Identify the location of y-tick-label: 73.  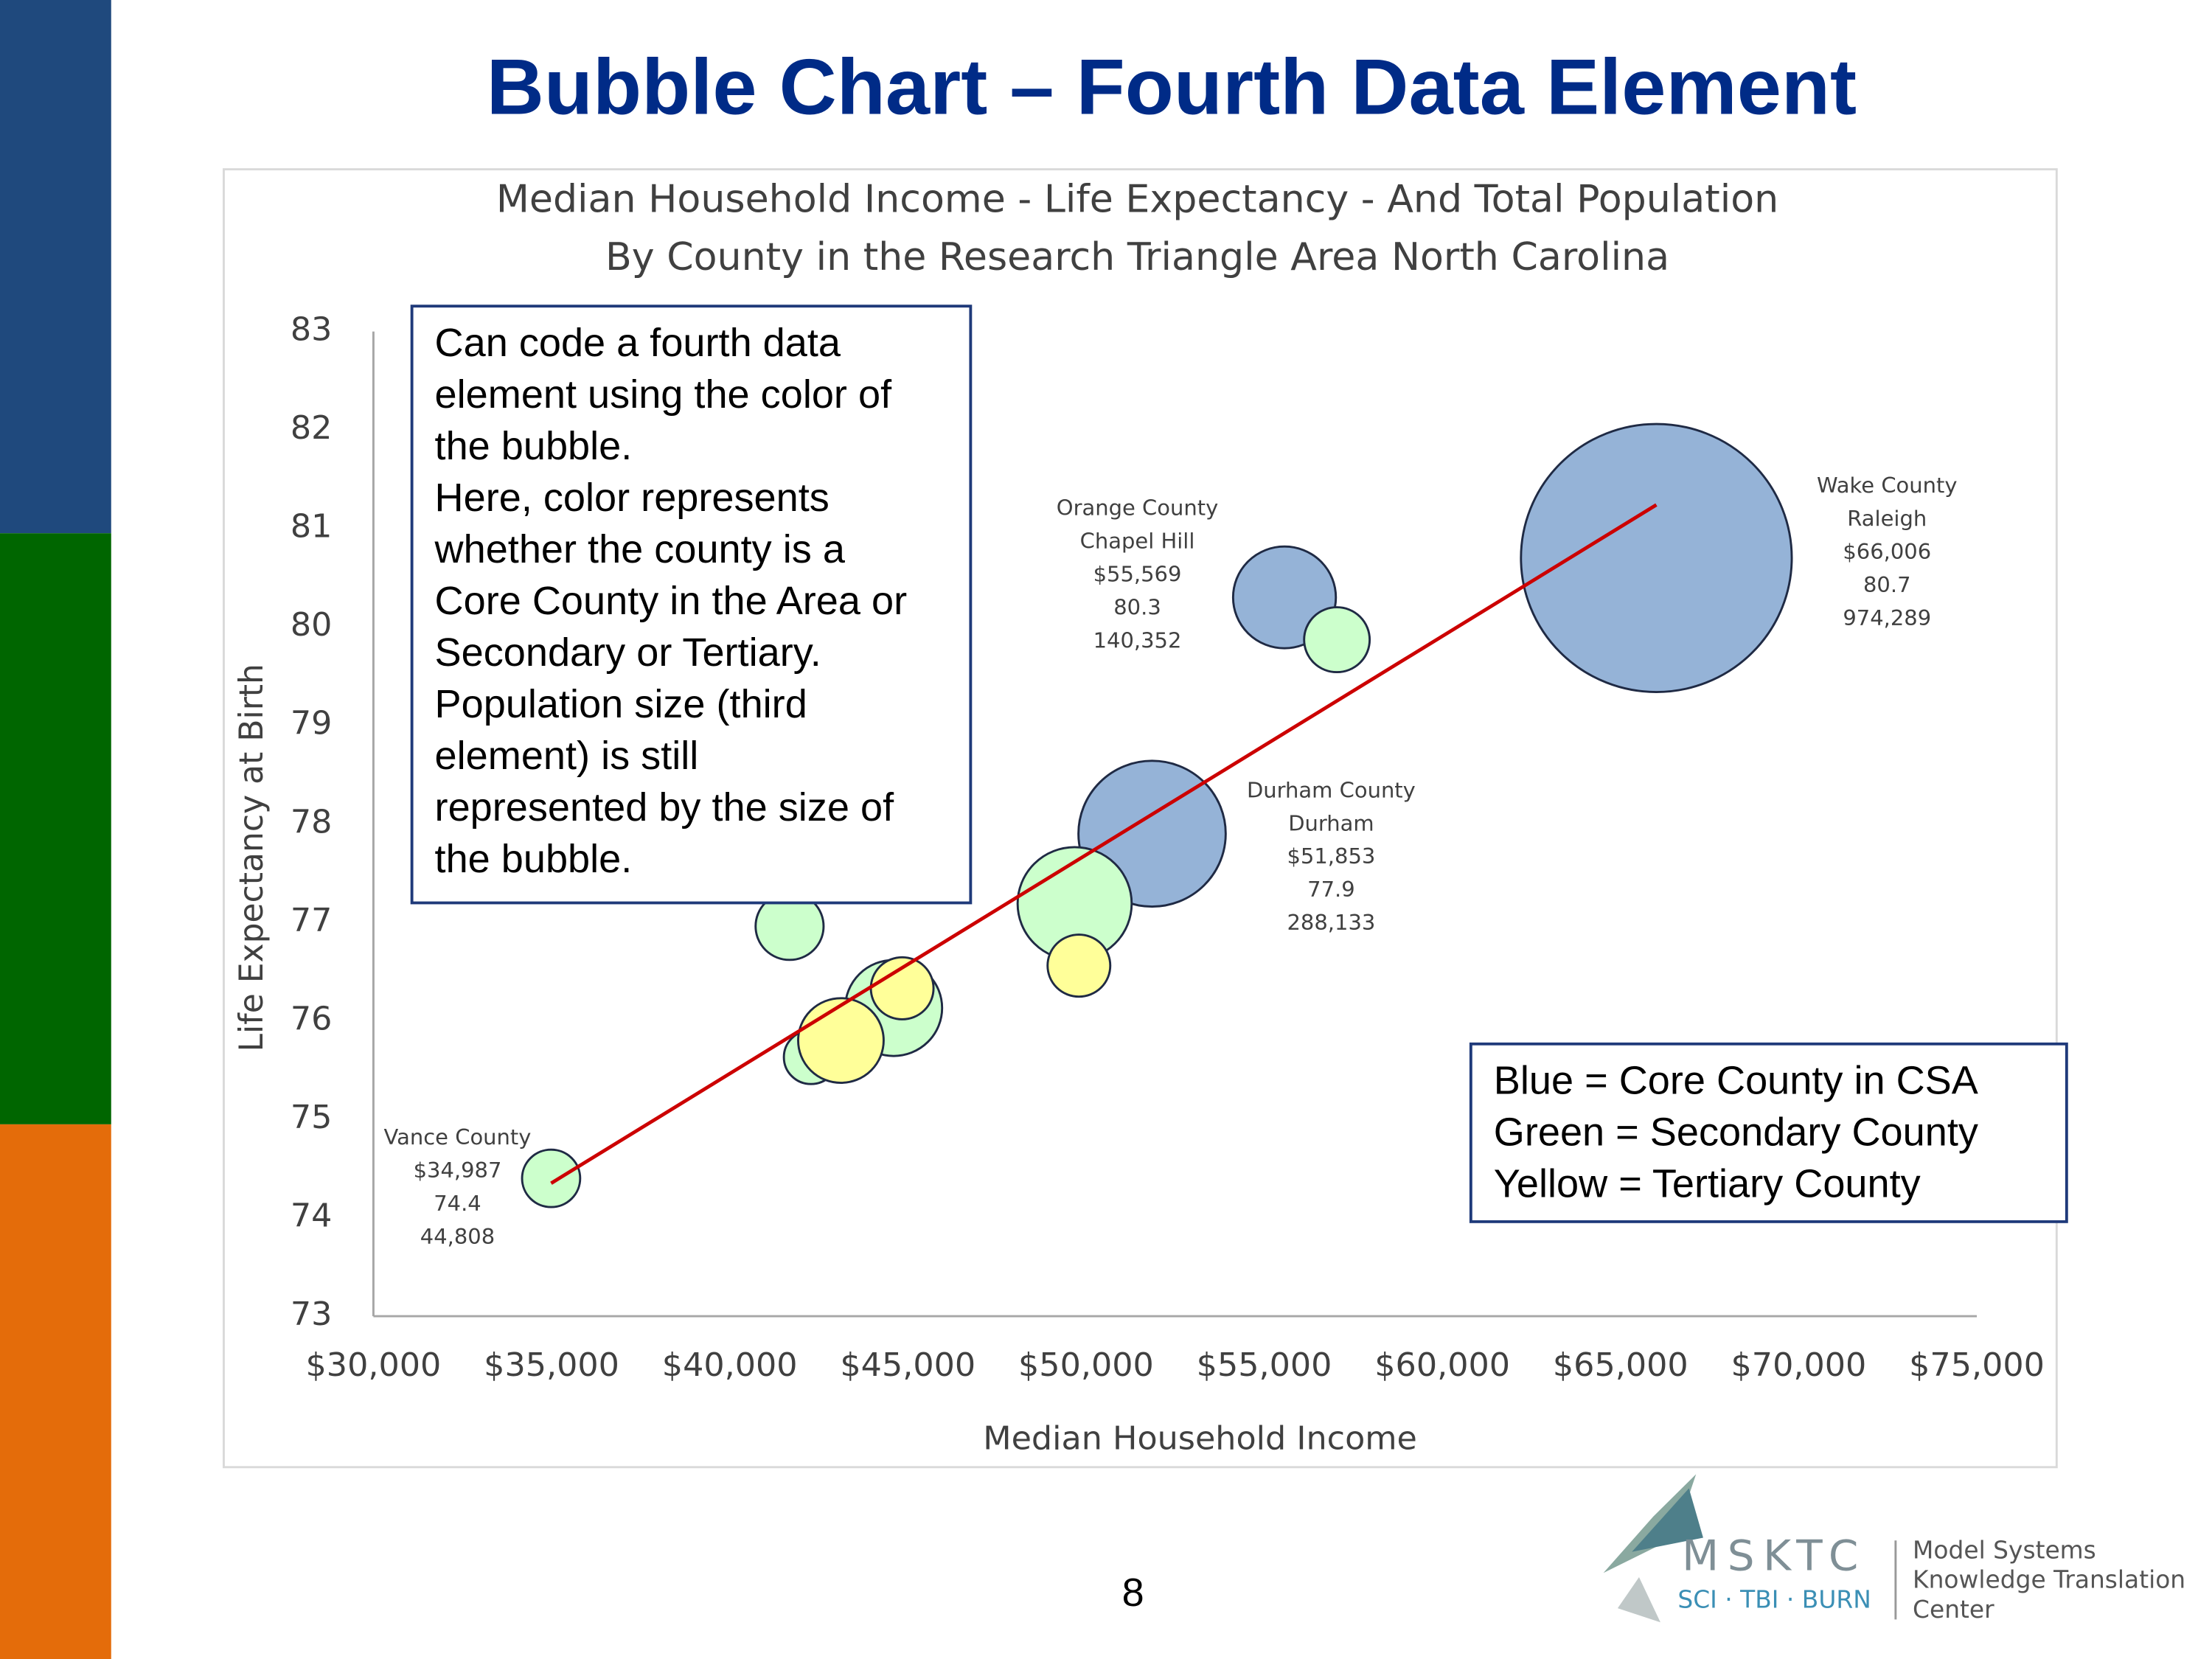
(312, 1314).